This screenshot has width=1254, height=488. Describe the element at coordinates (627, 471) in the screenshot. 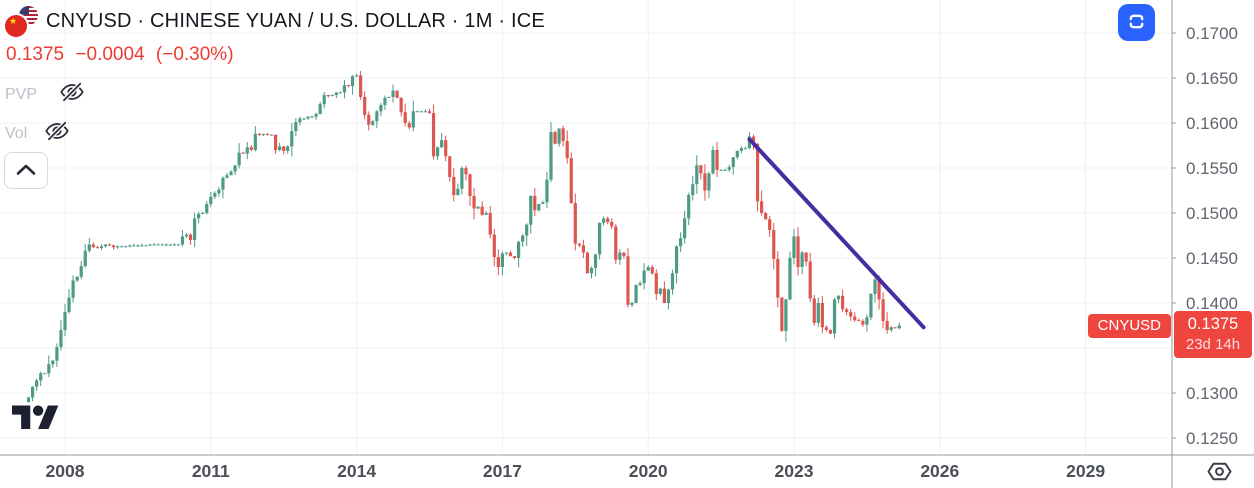

I see `time-axis-gutter` at that location.